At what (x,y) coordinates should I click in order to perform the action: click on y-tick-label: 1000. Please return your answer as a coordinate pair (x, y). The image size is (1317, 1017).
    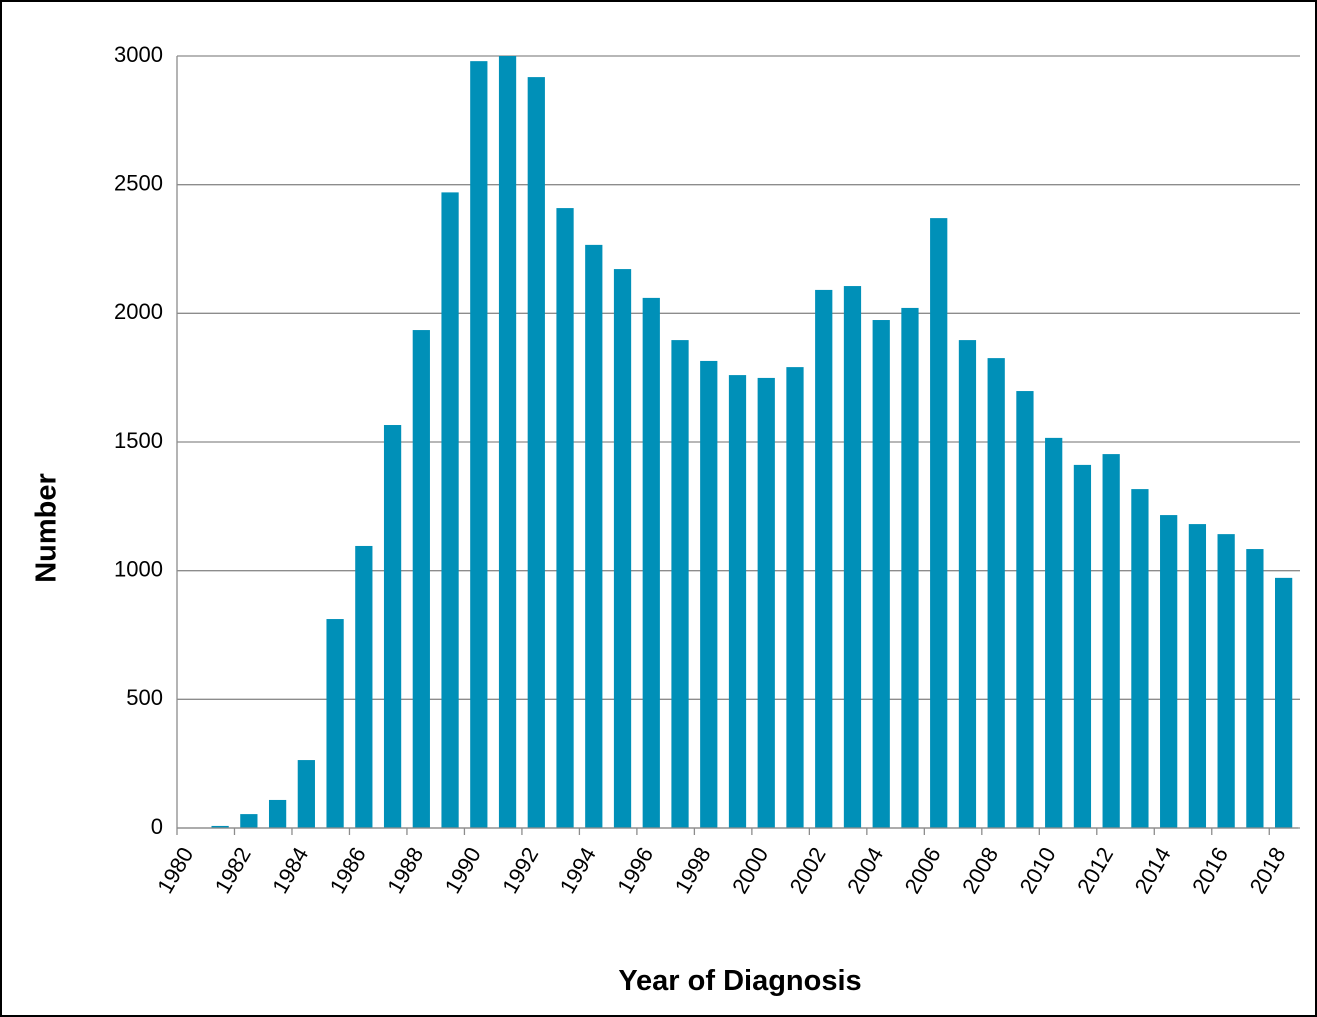
    Looking at the image, I should click on (138, 568).